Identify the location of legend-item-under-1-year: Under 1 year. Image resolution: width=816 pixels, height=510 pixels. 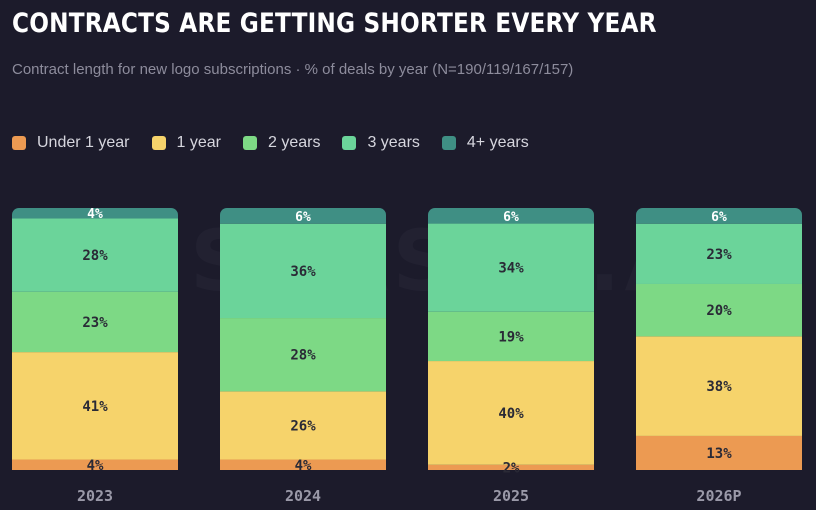
(71, 143).